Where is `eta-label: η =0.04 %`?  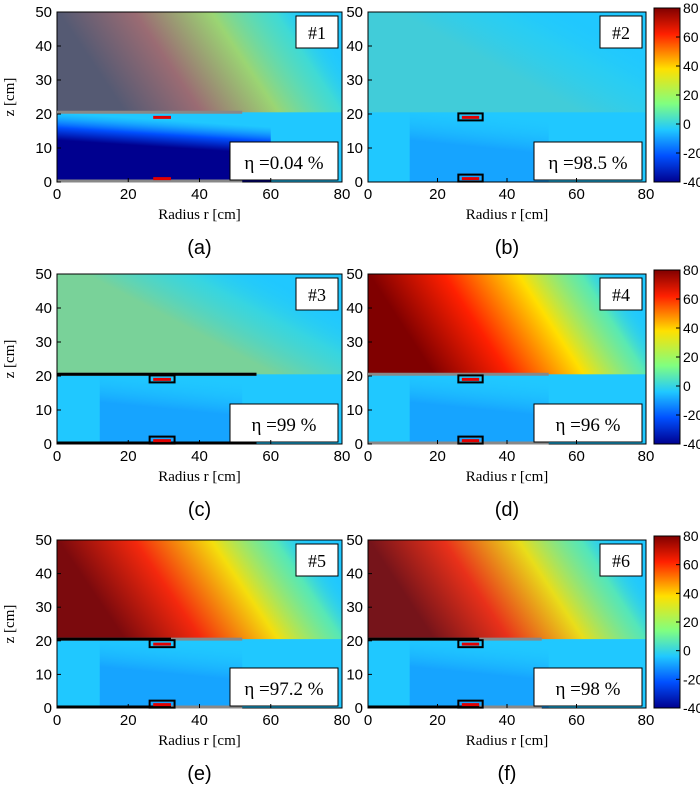 eta-label: η =0.04 % is located at coordinates (283, 163).